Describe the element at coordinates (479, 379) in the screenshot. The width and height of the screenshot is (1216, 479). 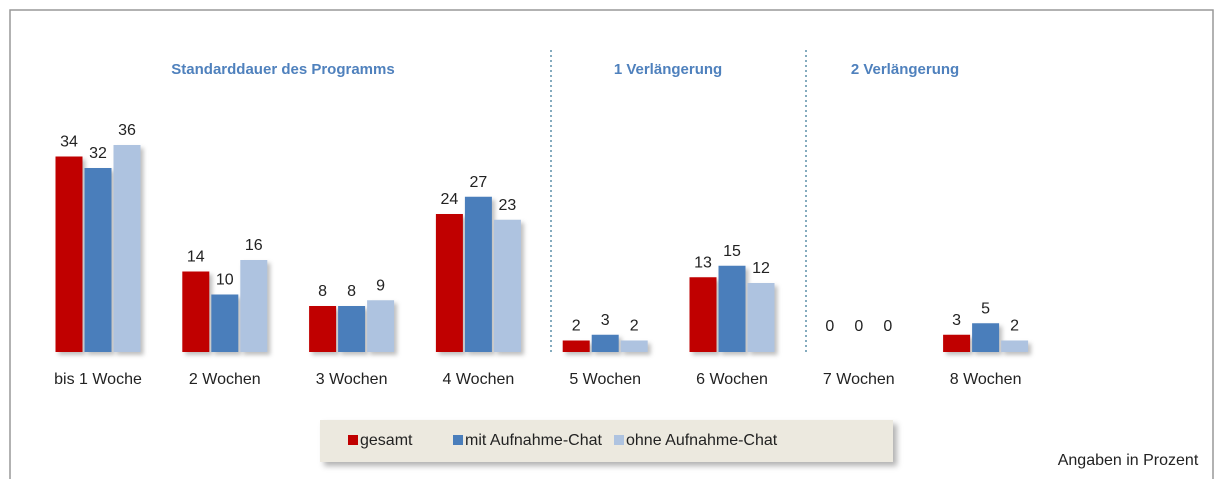
I see `x-tick-label: 4 Wochen` at that location.